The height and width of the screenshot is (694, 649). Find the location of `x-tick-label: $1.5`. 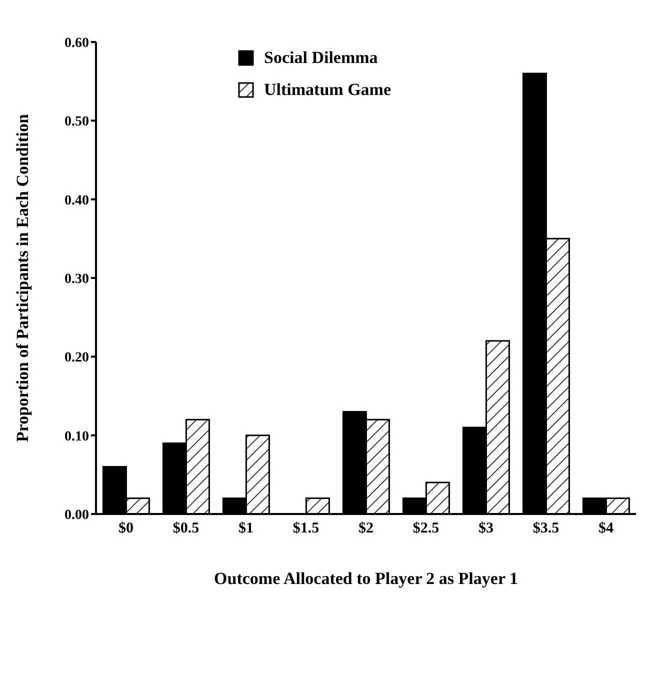

x-tick-label: $1.5 is located at coordinates (306, 528).